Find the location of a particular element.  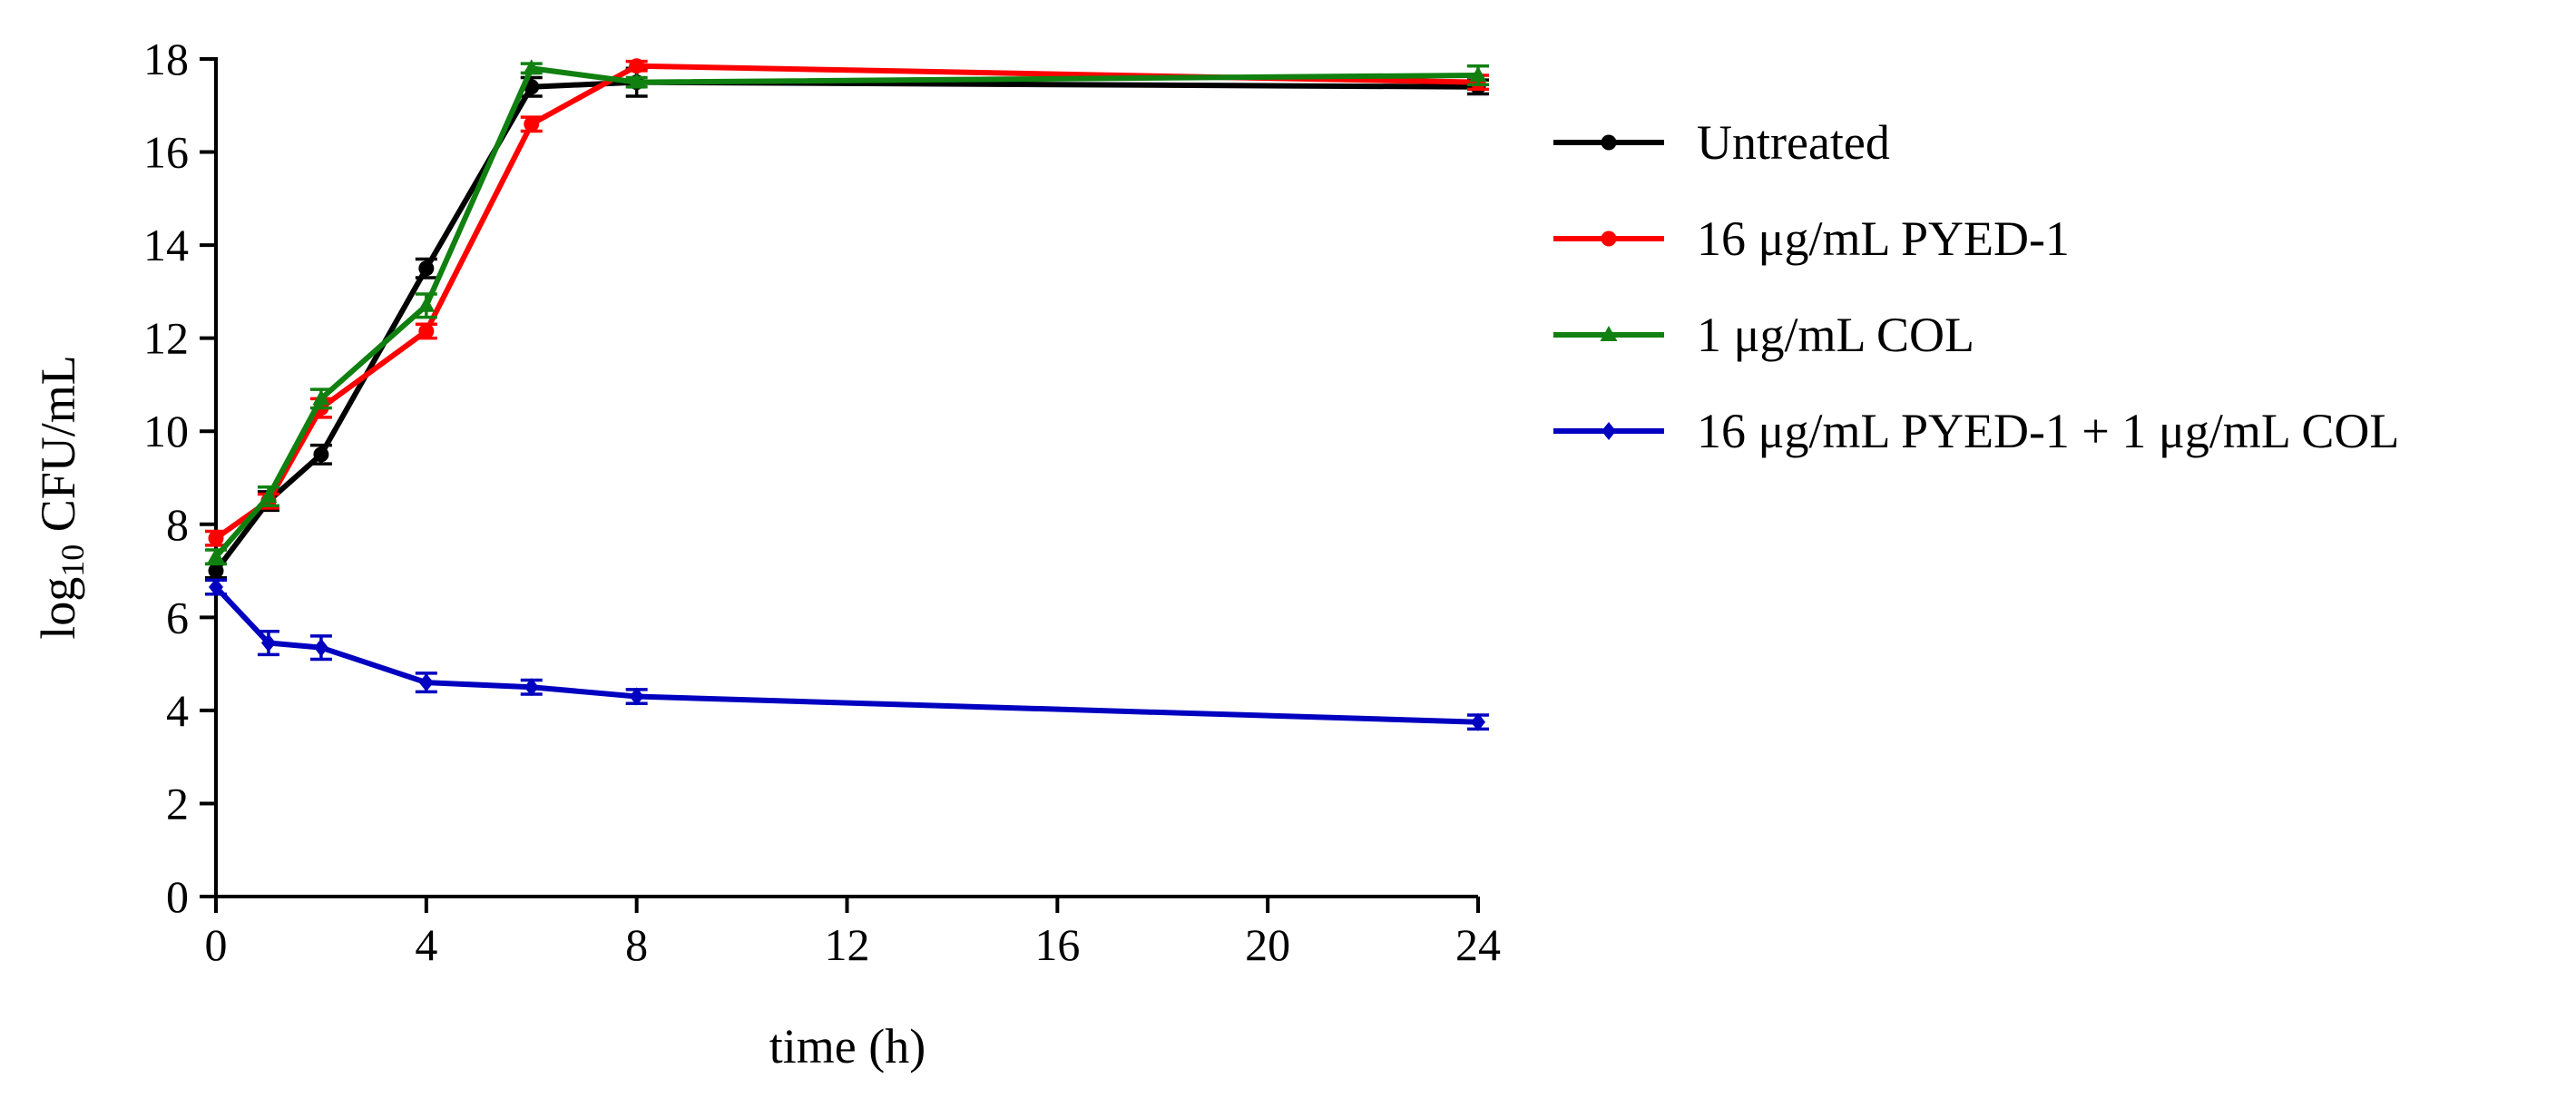

y-tick-label-6: 6 is located at coordinates (177, 617).